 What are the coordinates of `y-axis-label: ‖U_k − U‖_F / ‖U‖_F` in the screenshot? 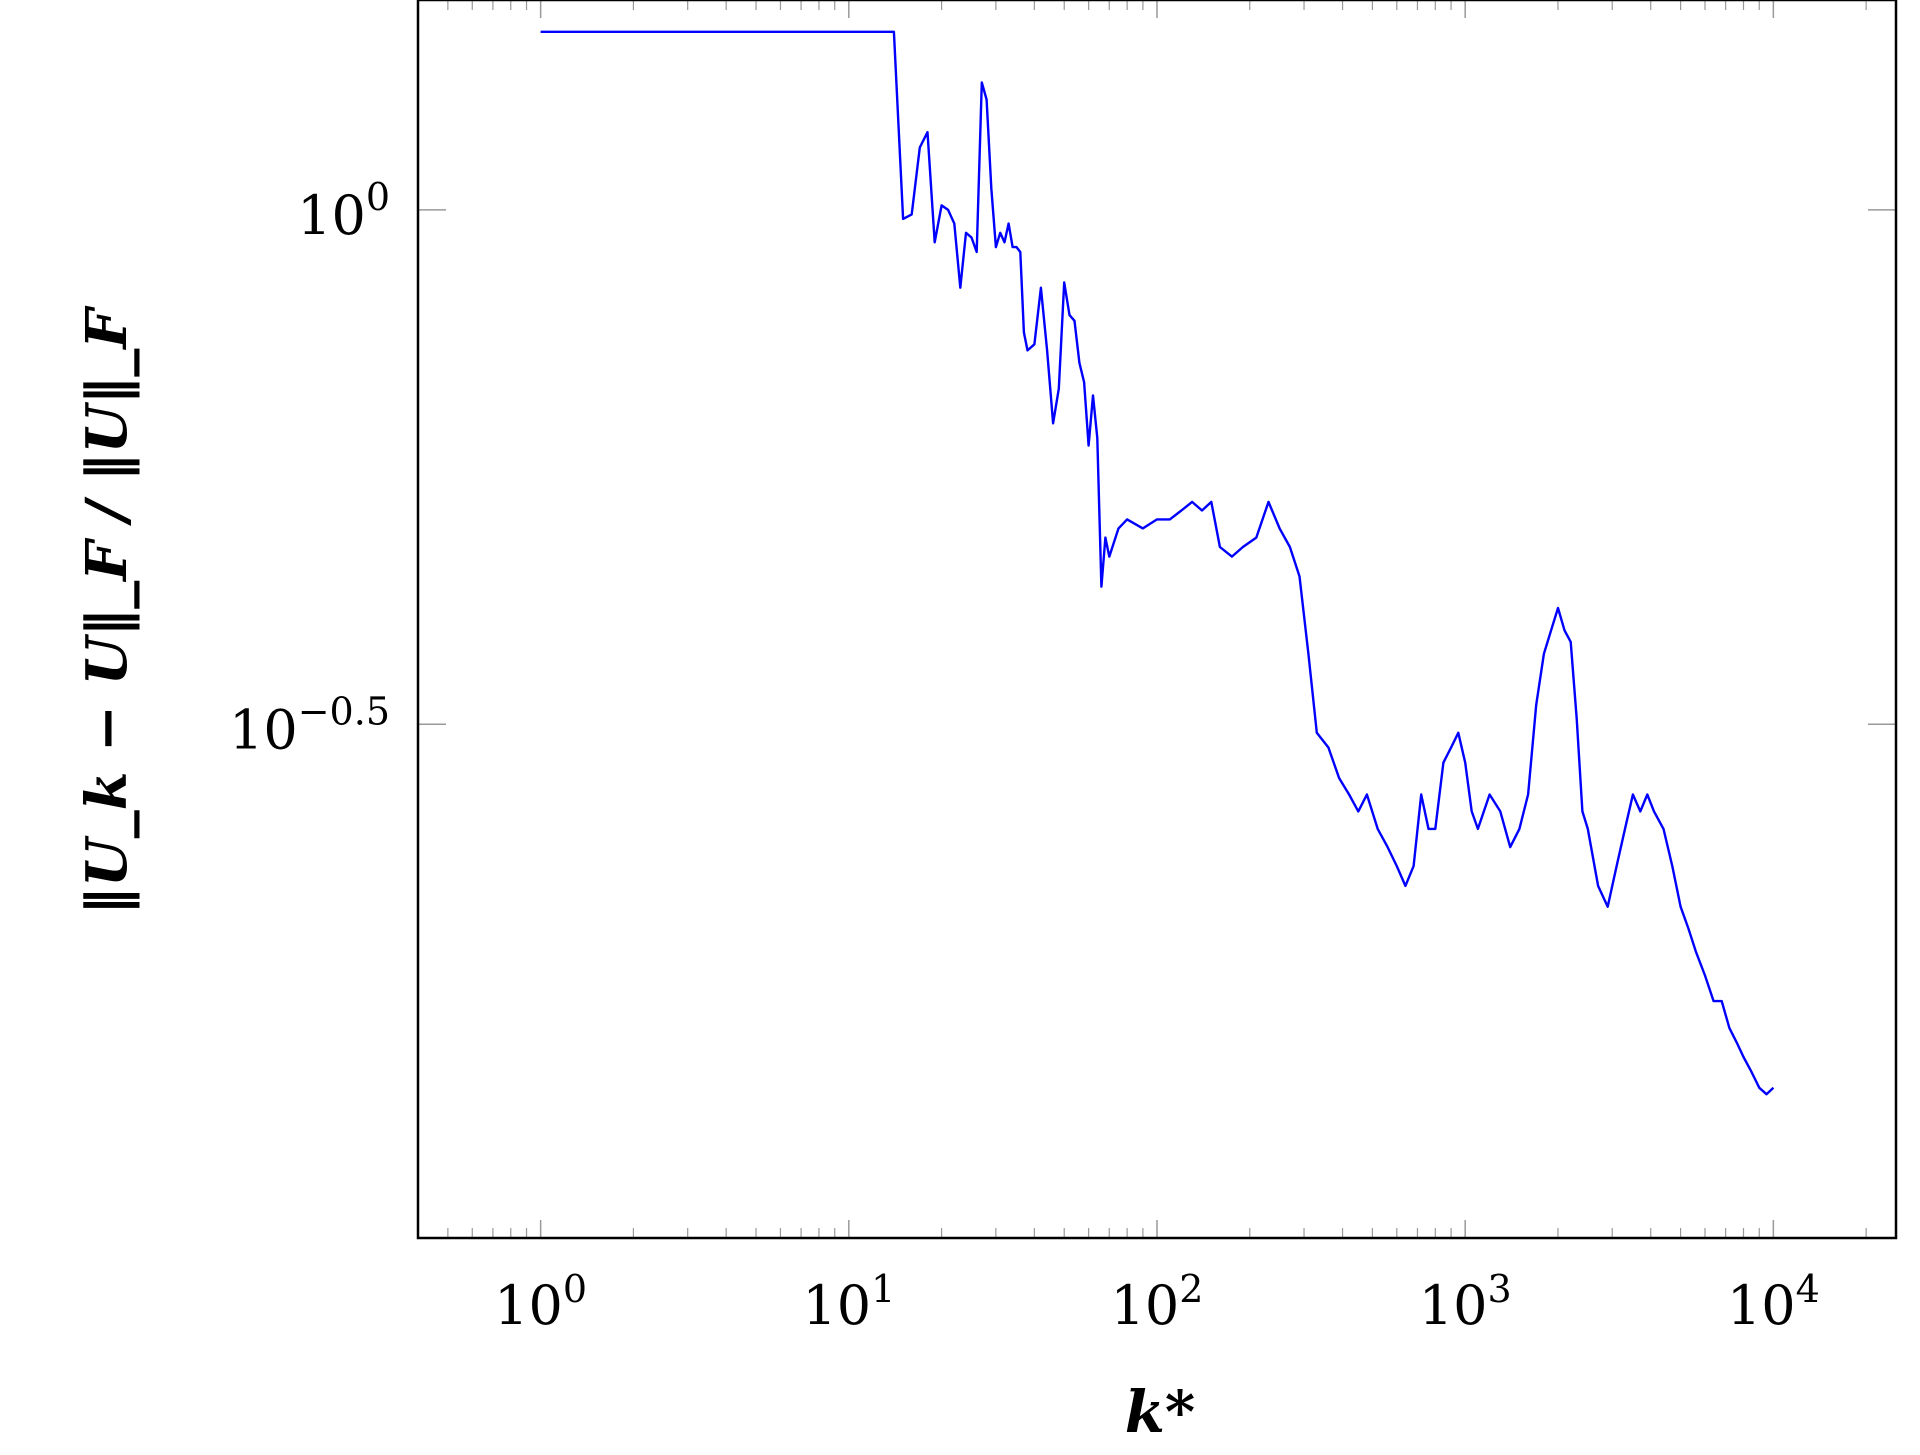 It's located at (107, 610).